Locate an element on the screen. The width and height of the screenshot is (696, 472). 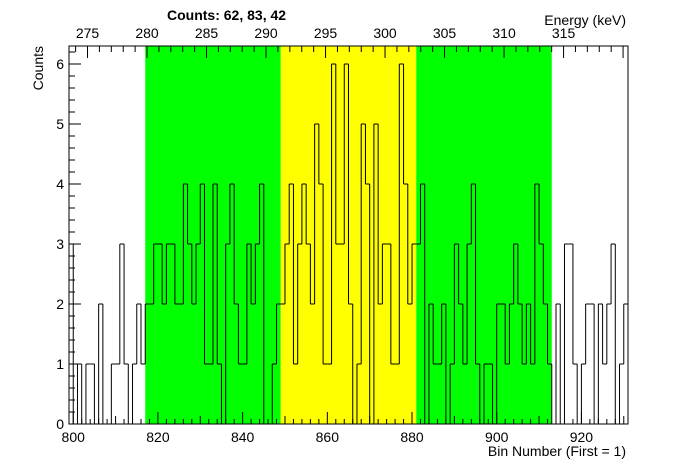
y-tick-label: 5 is located at coordinates (60, 124).